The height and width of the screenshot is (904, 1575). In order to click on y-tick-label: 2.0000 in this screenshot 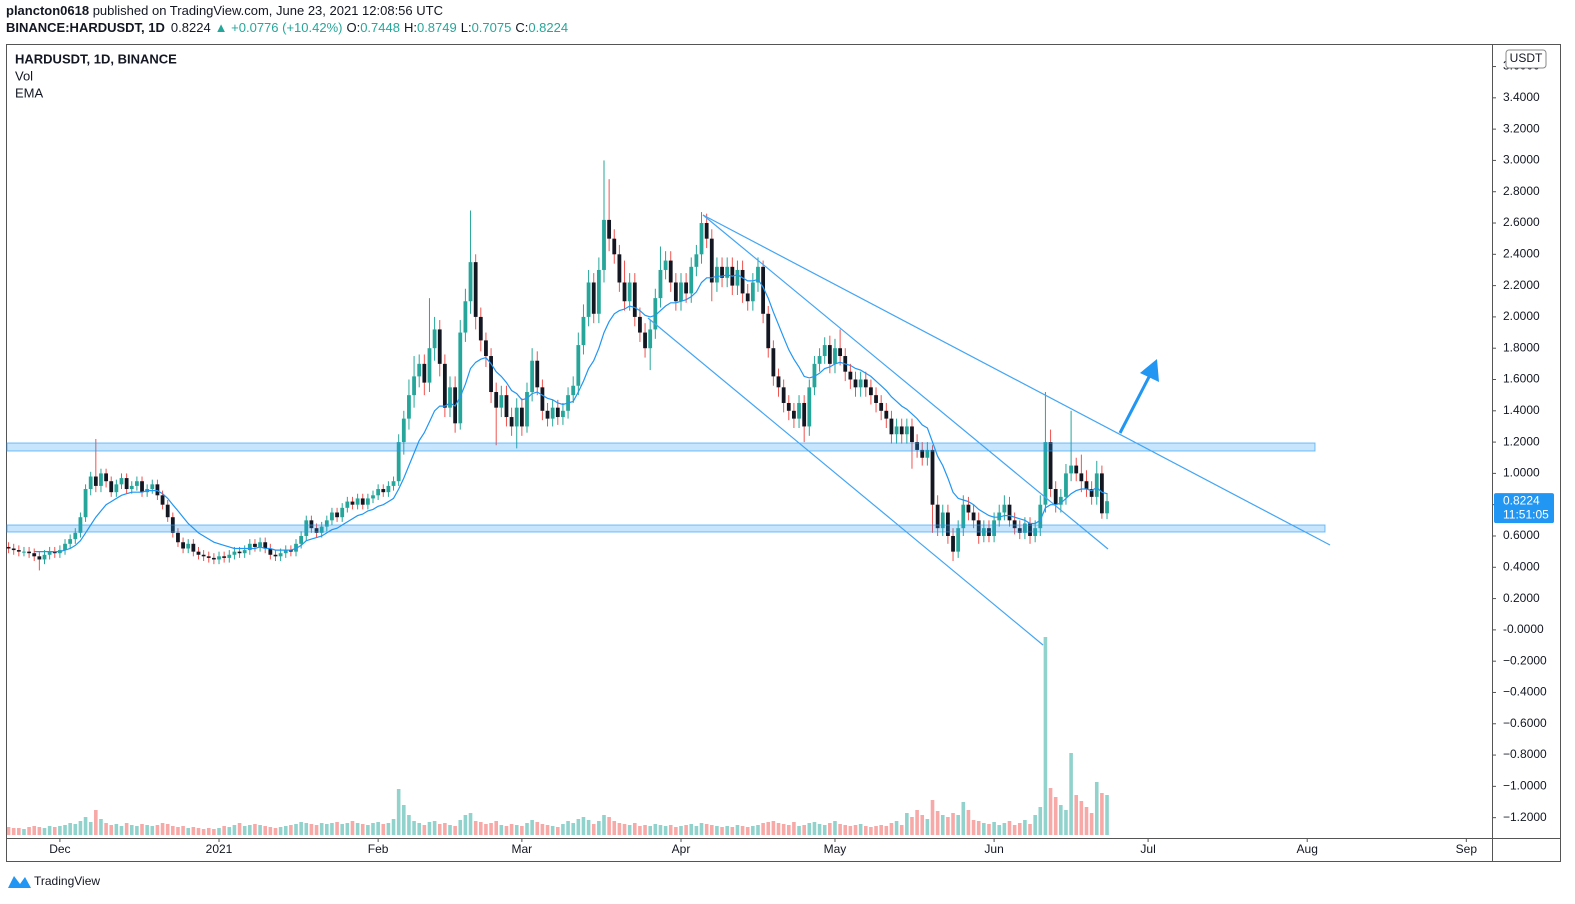, I will do `click(1521, 316)`.